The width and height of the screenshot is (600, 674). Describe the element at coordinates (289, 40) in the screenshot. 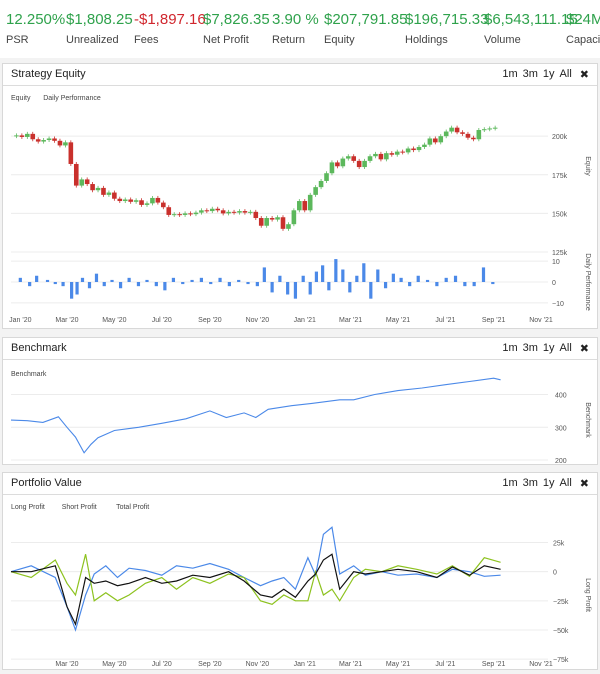

I see `stat-label: Return` at that location.